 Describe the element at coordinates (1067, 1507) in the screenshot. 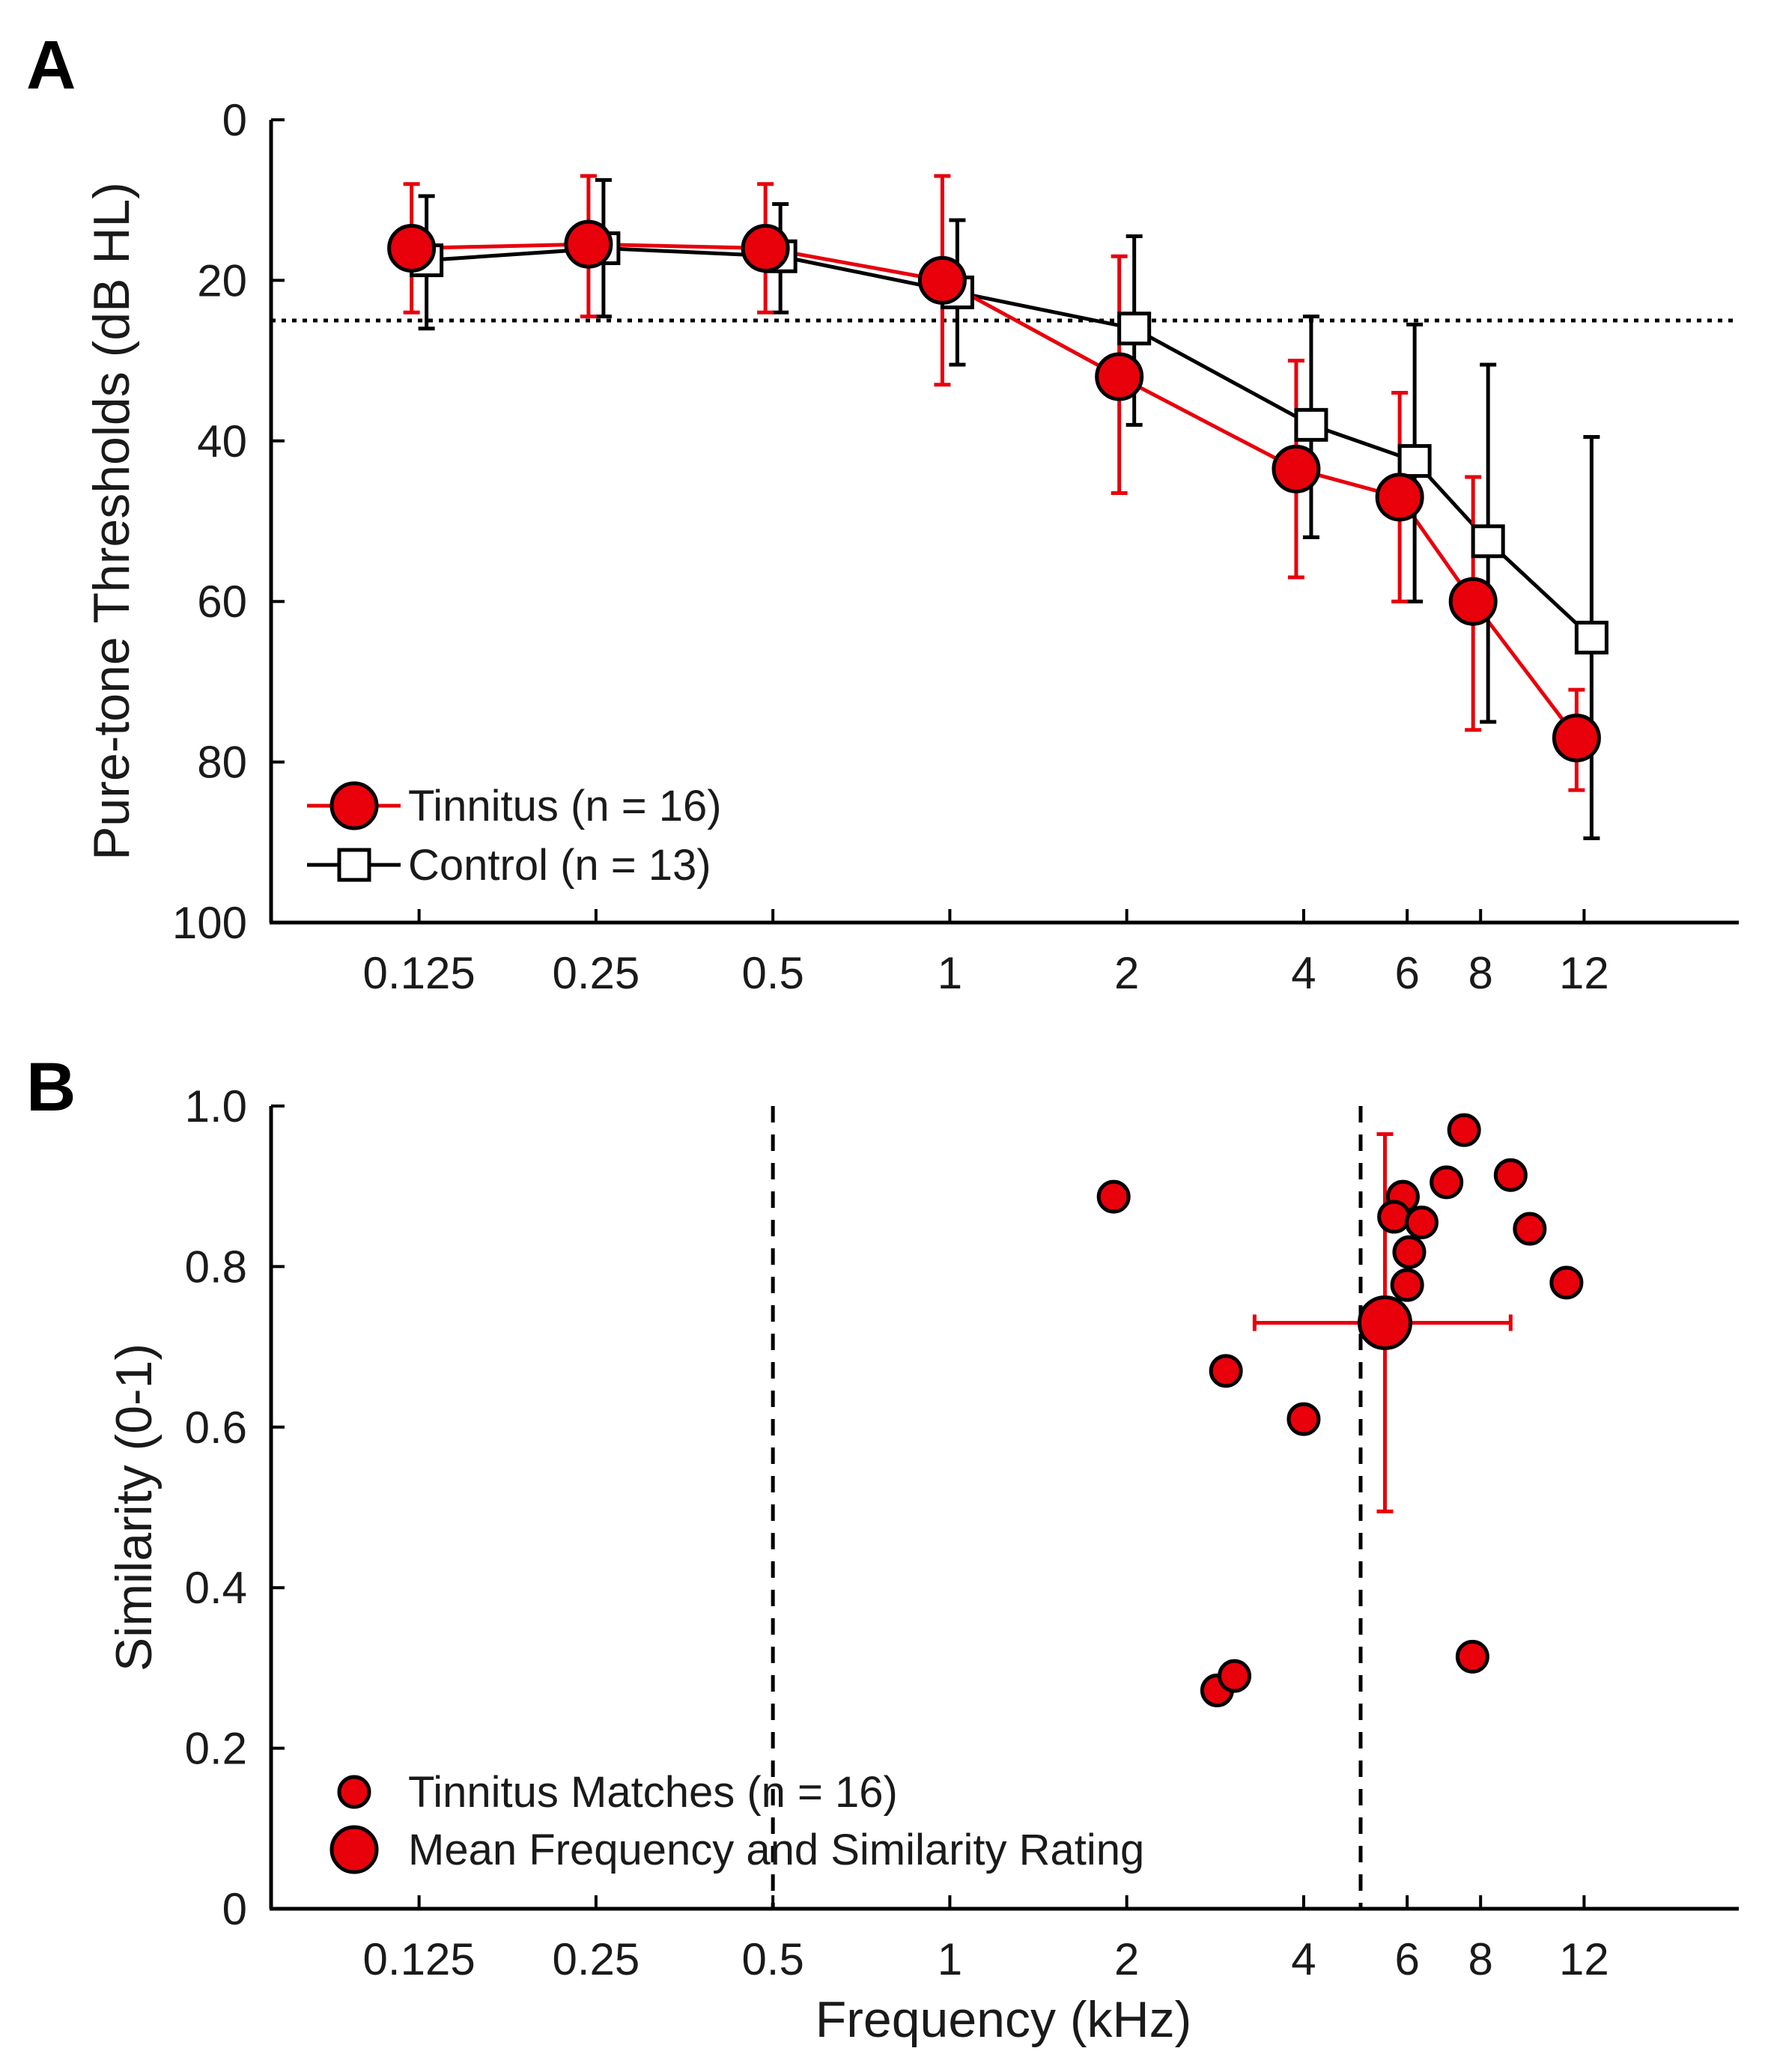

I see `panel-b-reference-lines` at that location.